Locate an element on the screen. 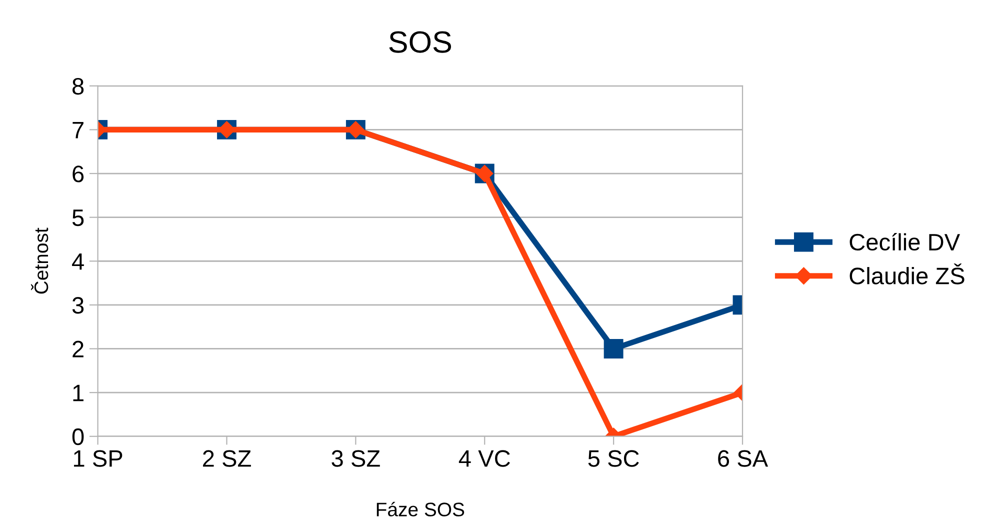 The width and height of the screenshot is (998, 527). y-tick-label: 3 is located at coordinates (78, 305).